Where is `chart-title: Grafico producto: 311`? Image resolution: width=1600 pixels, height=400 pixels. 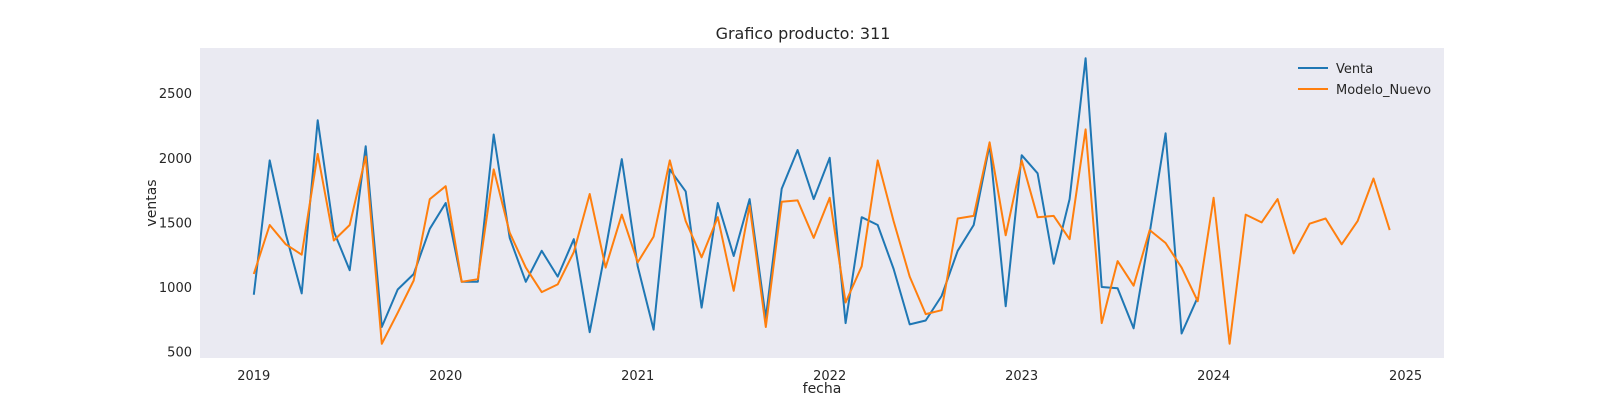 chart-title: Grafico producto: 311 is located at coordinates (803, 33).